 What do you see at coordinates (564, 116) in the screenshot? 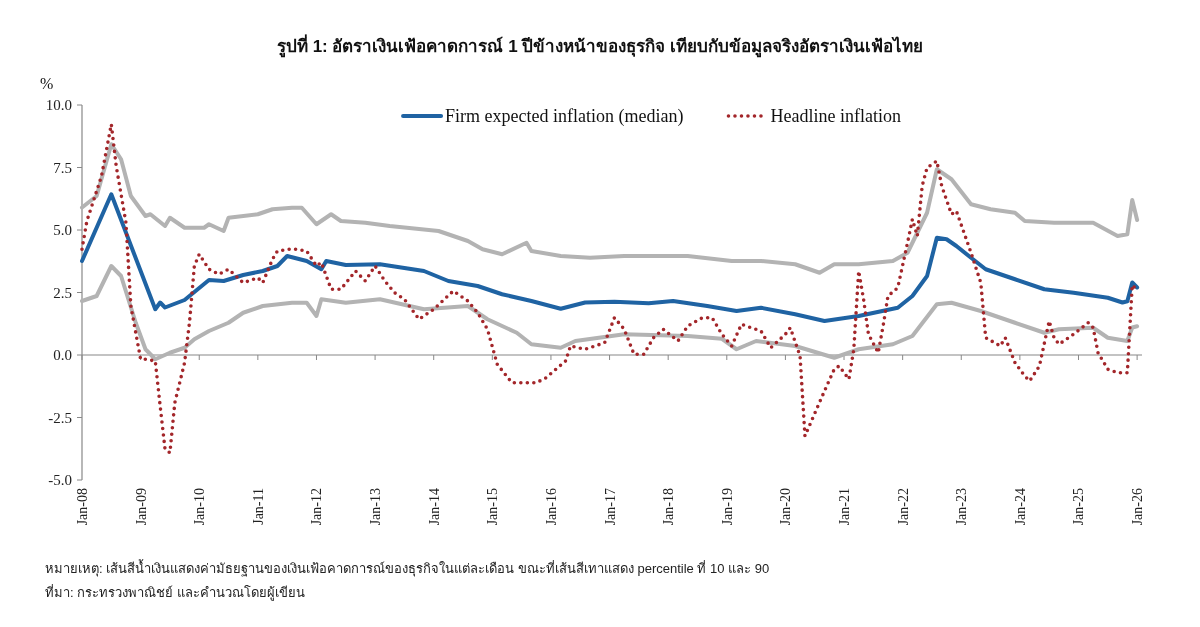
I see `legend-label: Firm expected inflation (median)` at bounding box center [564, 116].